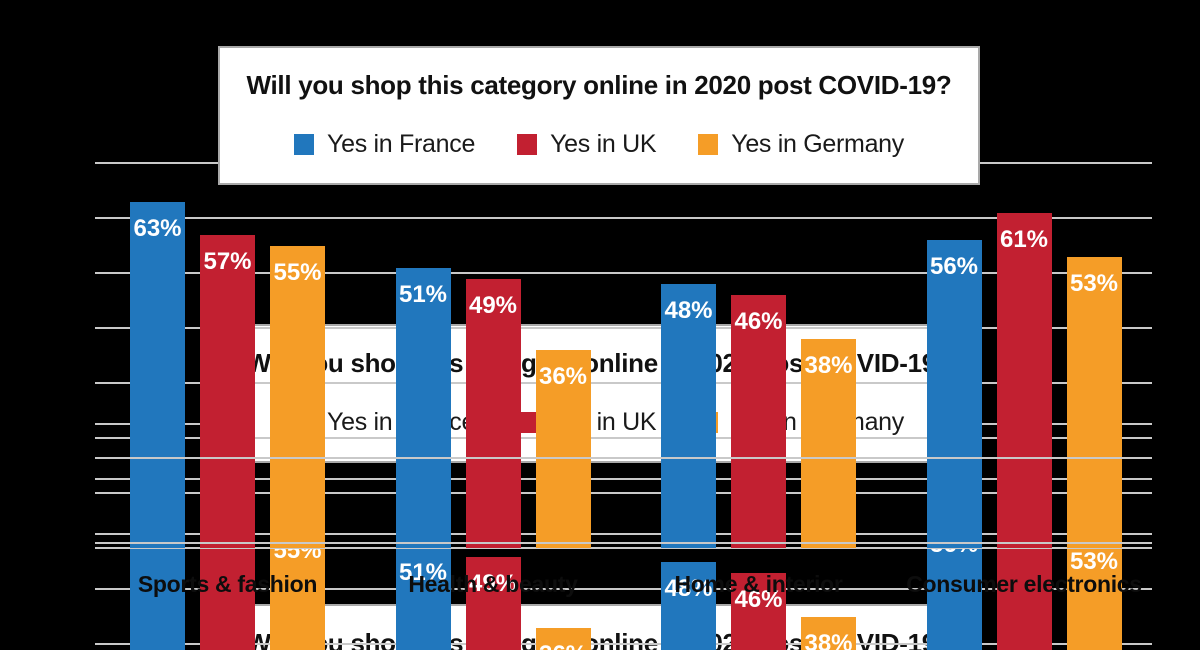  Describe the element at coordinates (297, 272) in the screenshot. I see `bar-value-label: 55%` at that location.